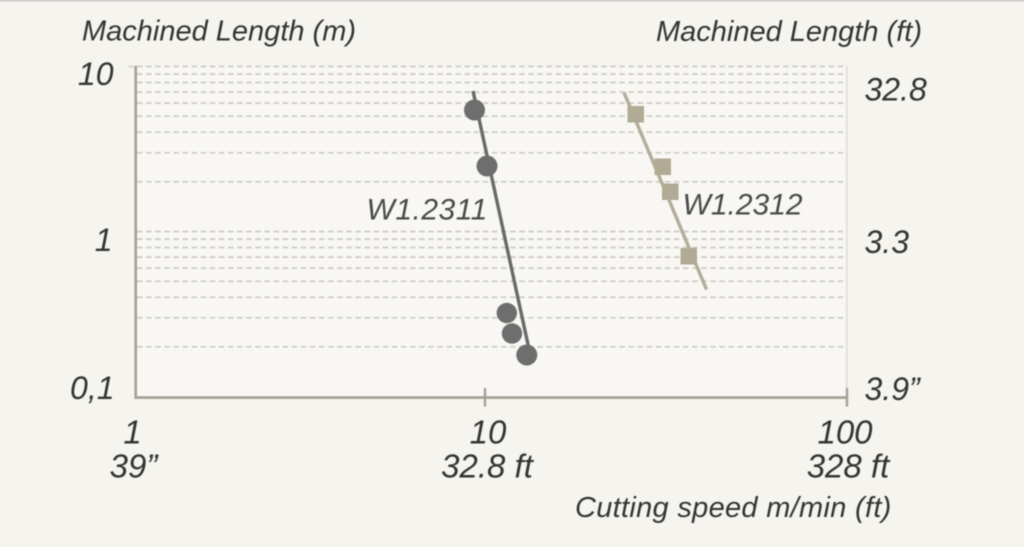 This screenshot has width=1024, height=547. I want to click on svg-text: 328 ft, so click(849, 466).